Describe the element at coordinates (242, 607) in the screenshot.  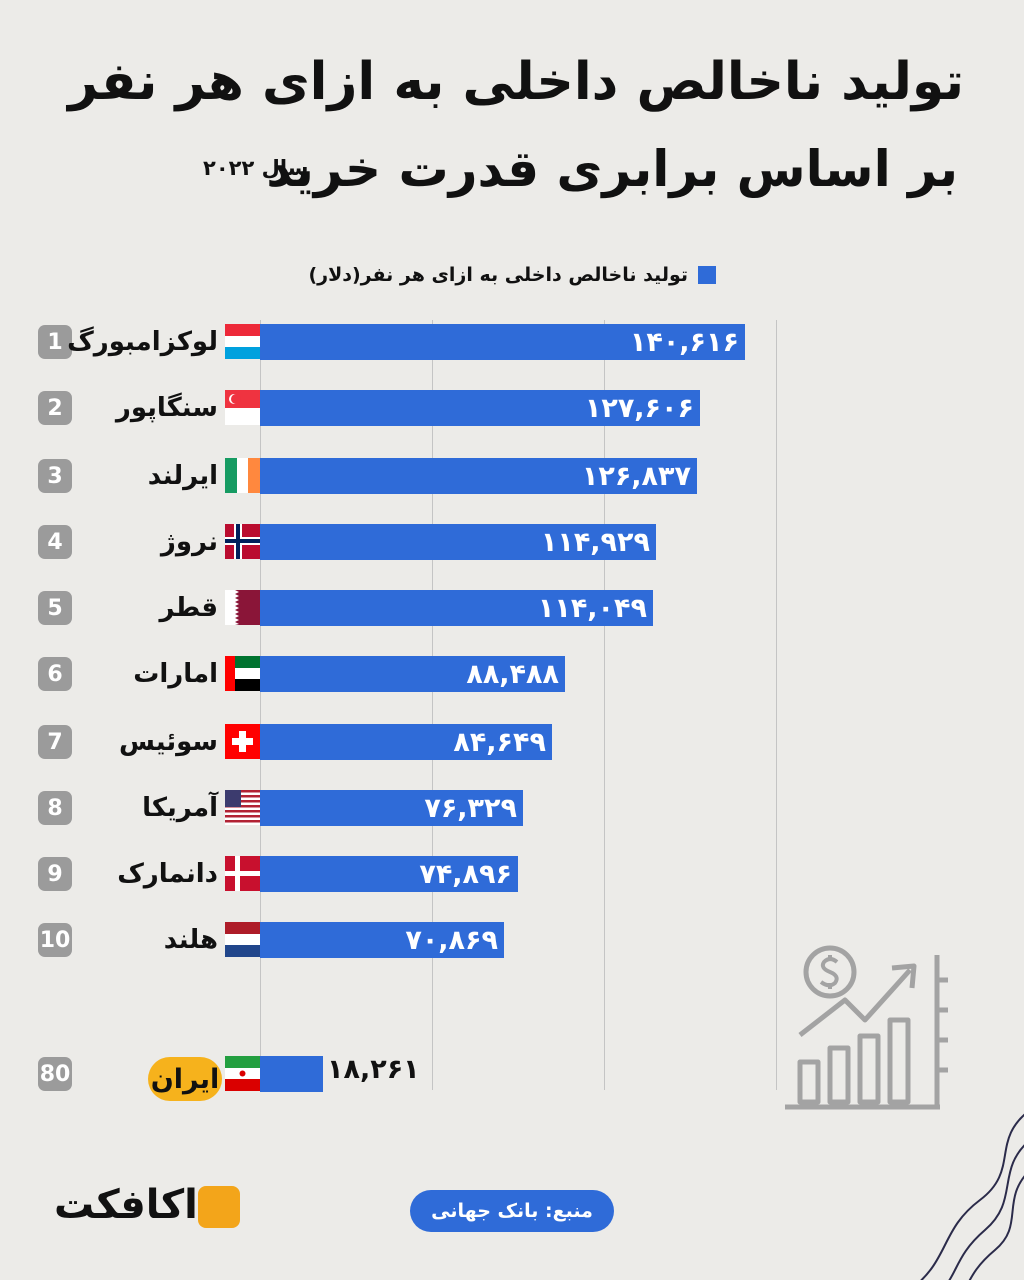
I see `qatar-flag` at that location.